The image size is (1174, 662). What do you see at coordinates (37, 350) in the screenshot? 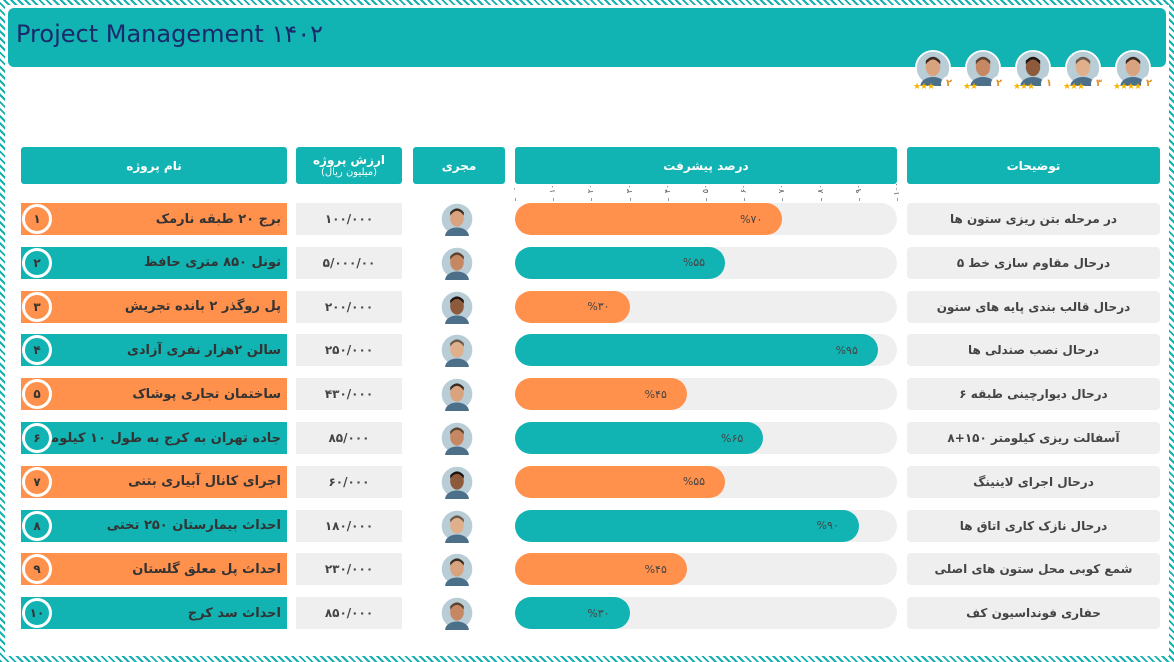
I see `row-number: ۴` at bounding box center [37, 350].